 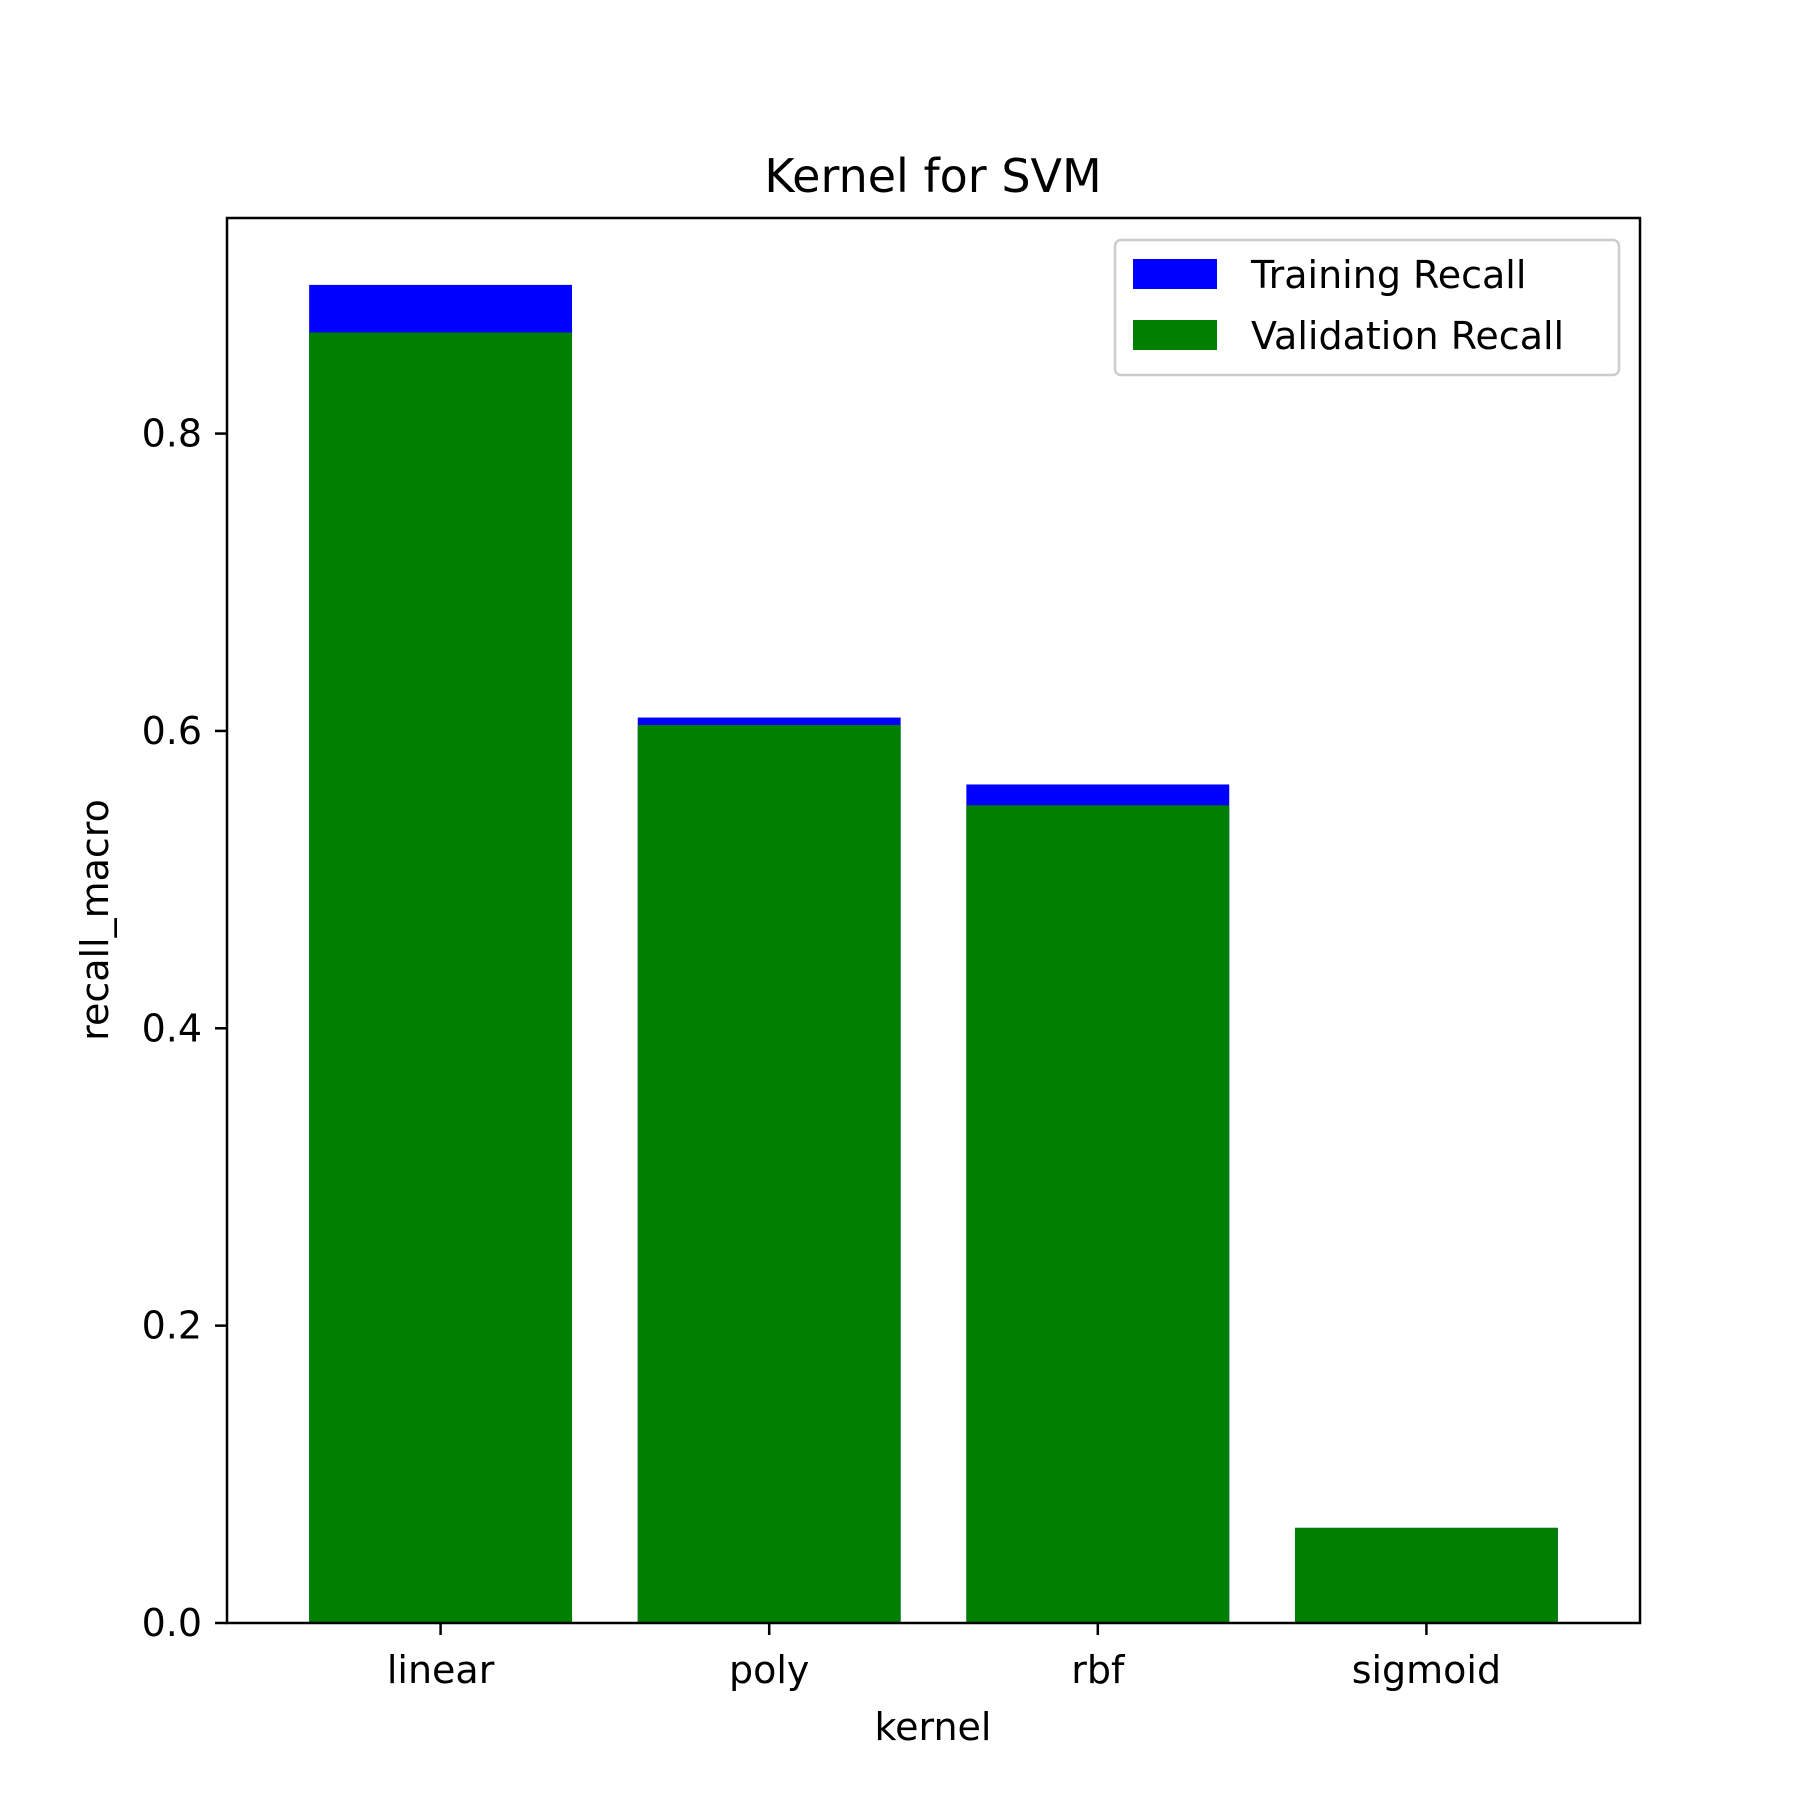 I want to click on x-tick-label: linear, so click(x=441, y=1670).